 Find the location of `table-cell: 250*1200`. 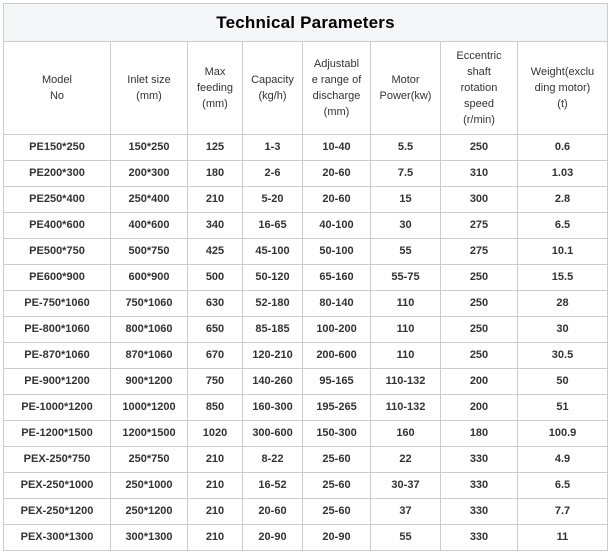

table-cell: 250*1200 is located at coordinates (149, 511).